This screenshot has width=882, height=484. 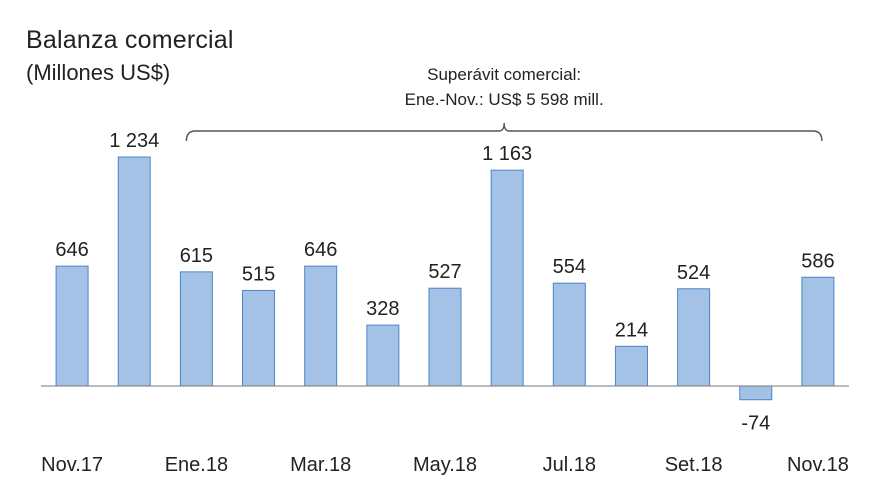 I want to click on bar-Ago.18, so click(x=631, y=366).